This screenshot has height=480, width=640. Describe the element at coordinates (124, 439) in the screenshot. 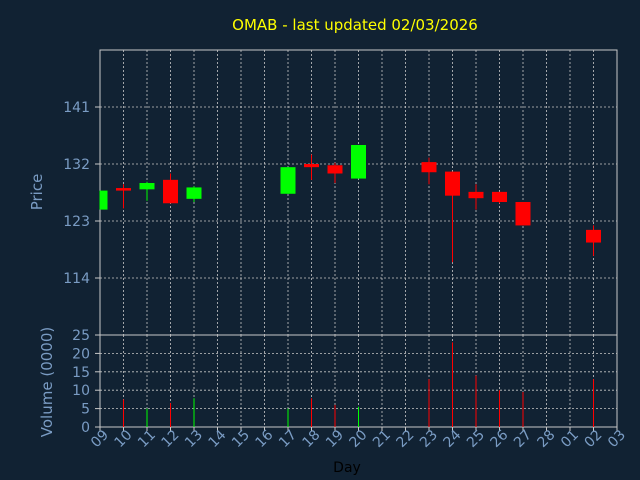

I see `day-tick-label: 10` at that location.